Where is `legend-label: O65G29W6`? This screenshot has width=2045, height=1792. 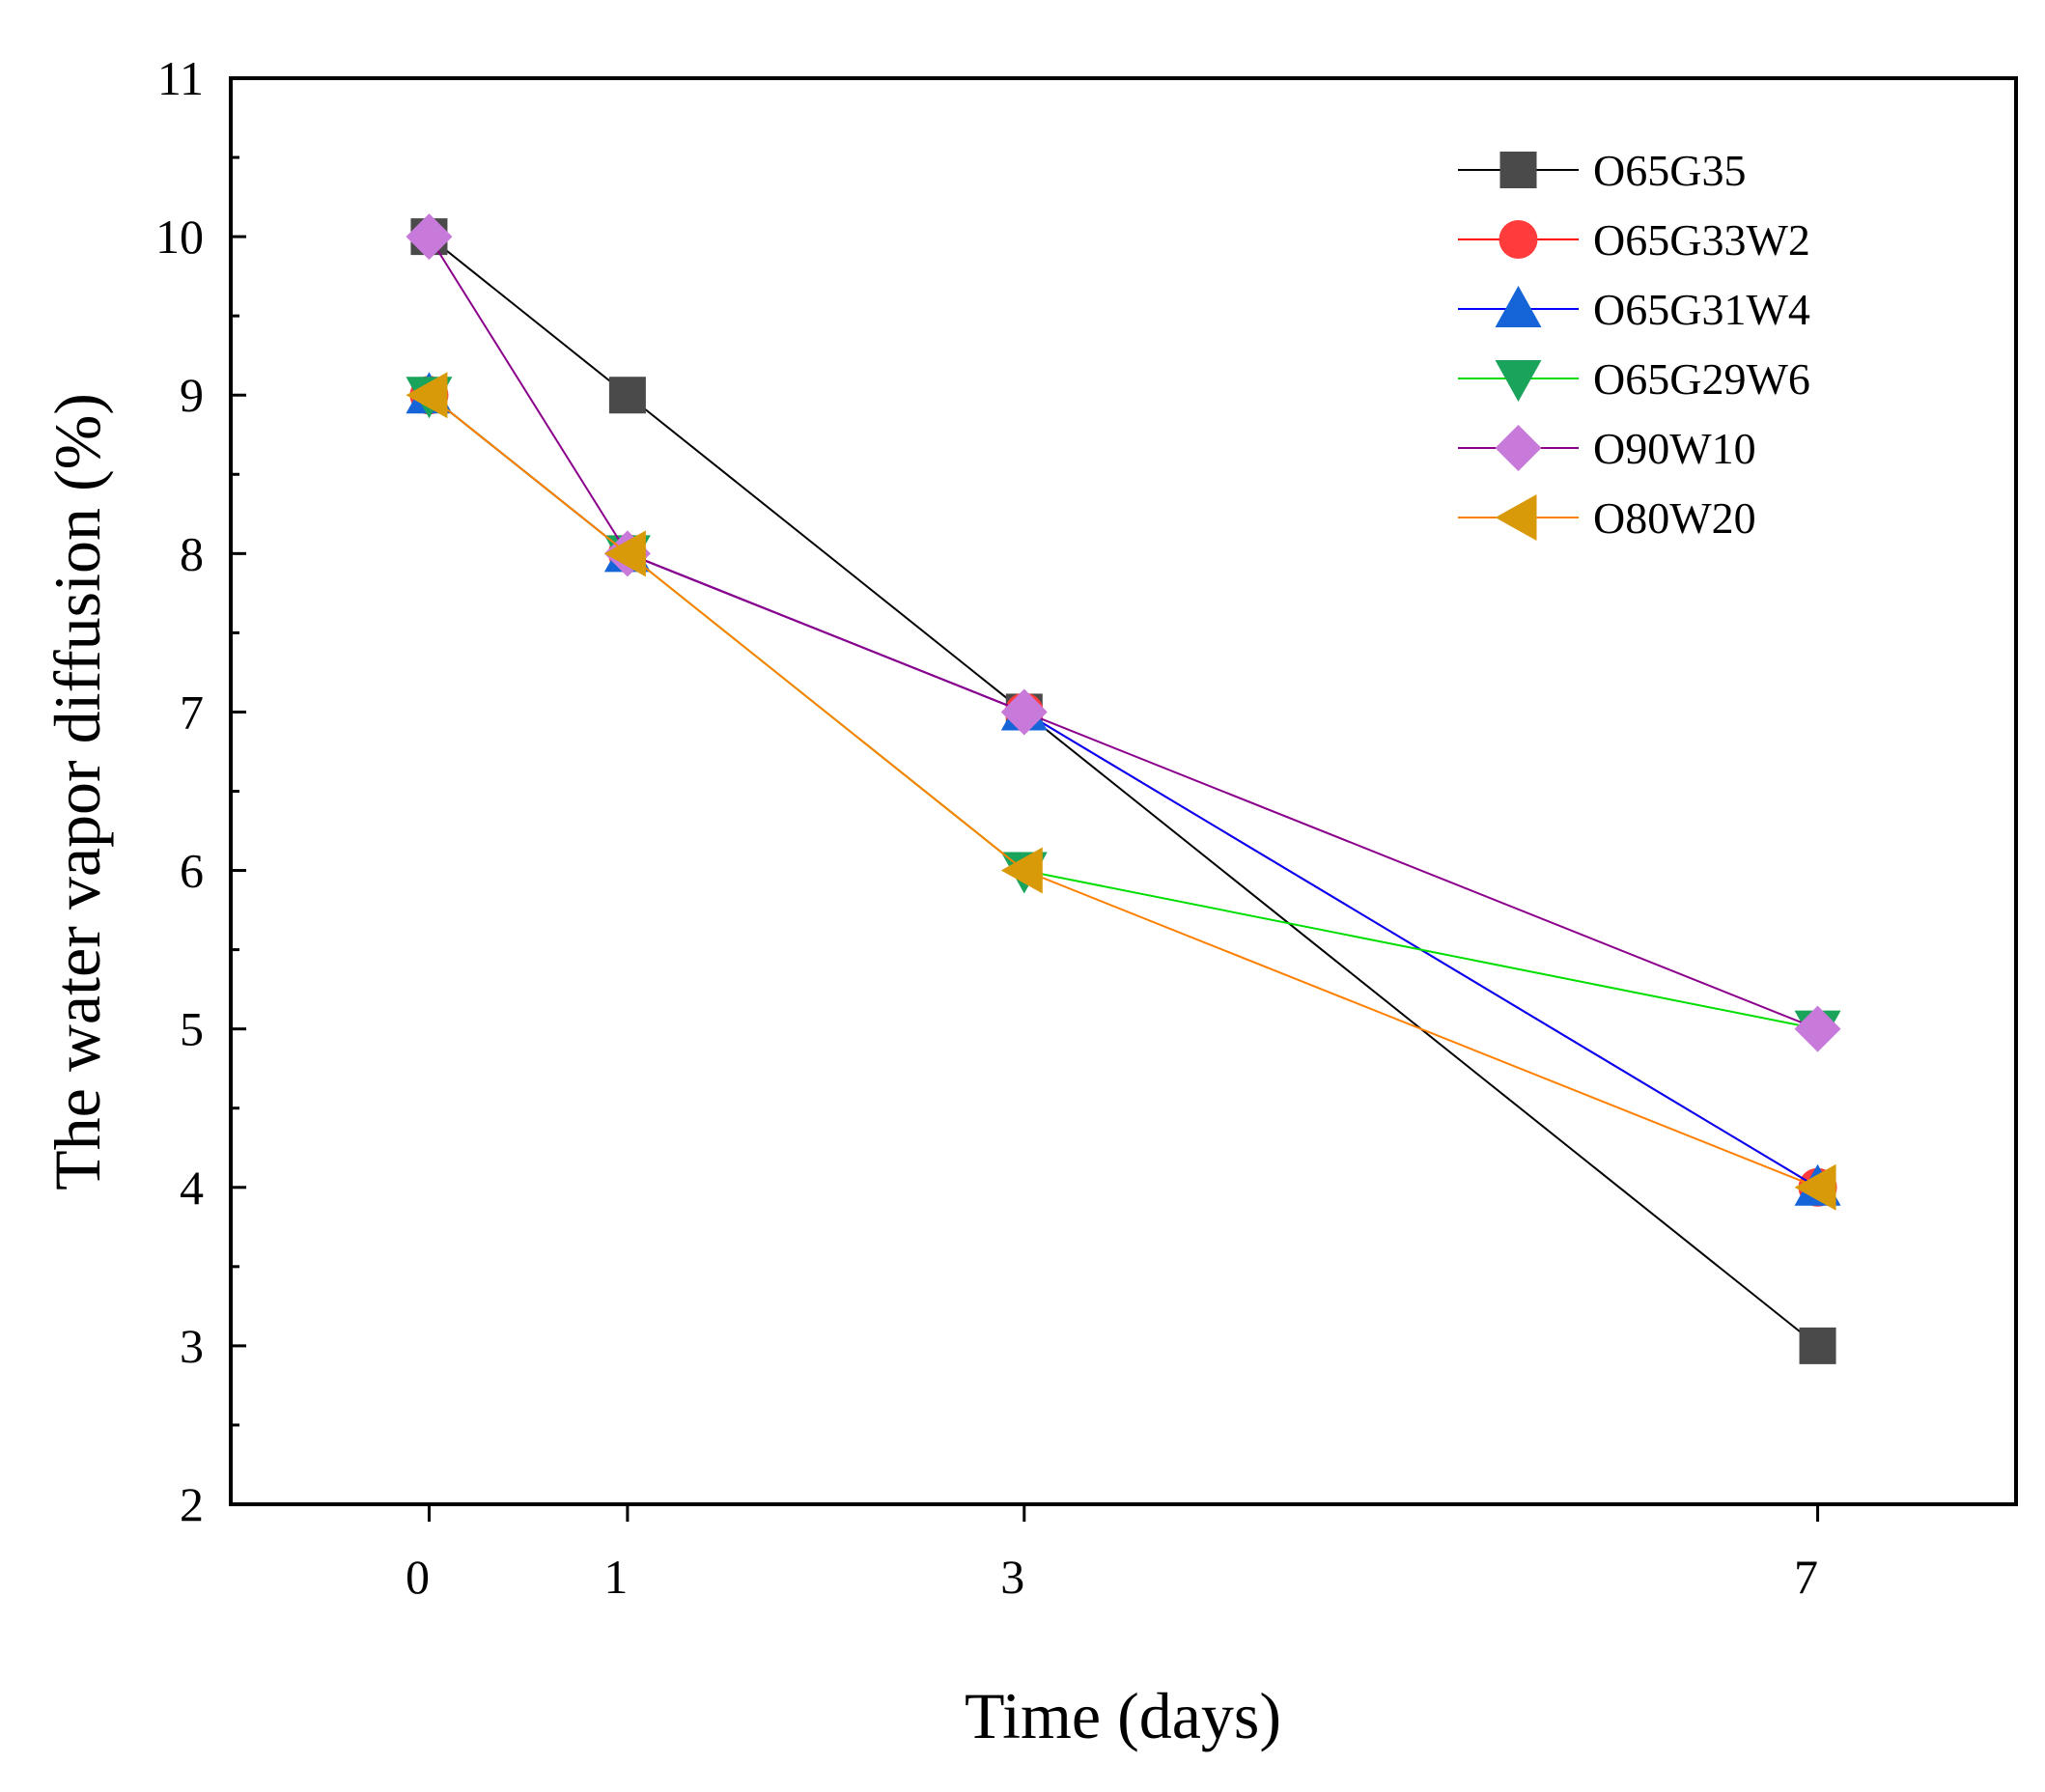
legend-label: O65G29W6 is located at coordinates (1701, 379).